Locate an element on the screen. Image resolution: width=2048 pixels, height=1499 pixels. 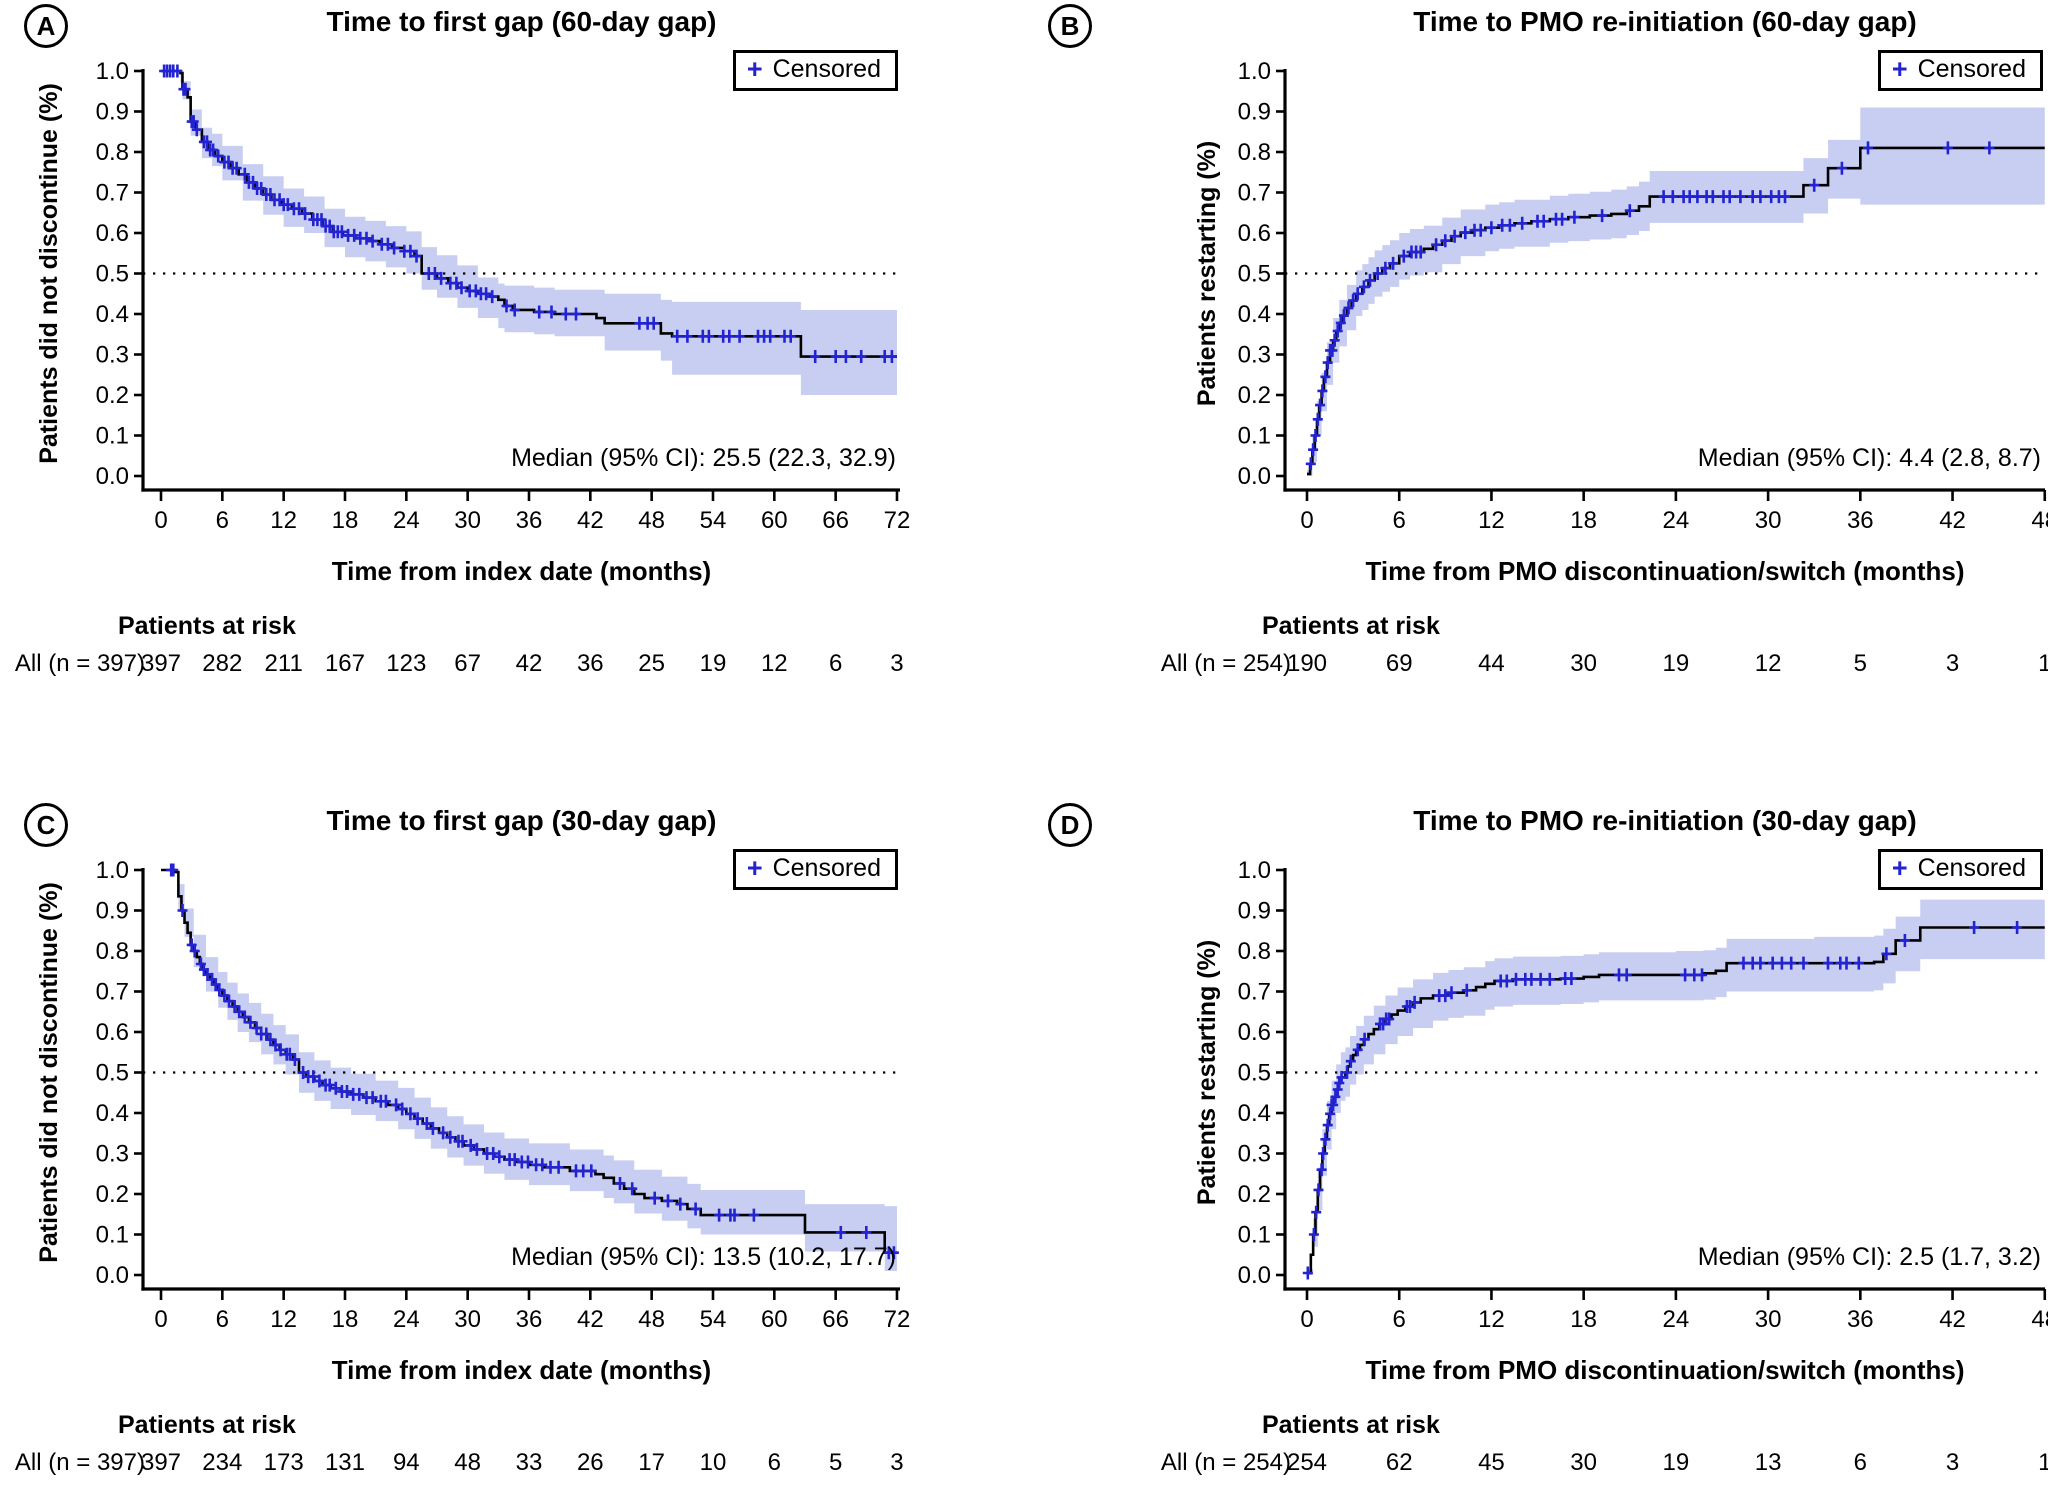
y-tick-label: 0.8 is located at coordinates (112, 951).